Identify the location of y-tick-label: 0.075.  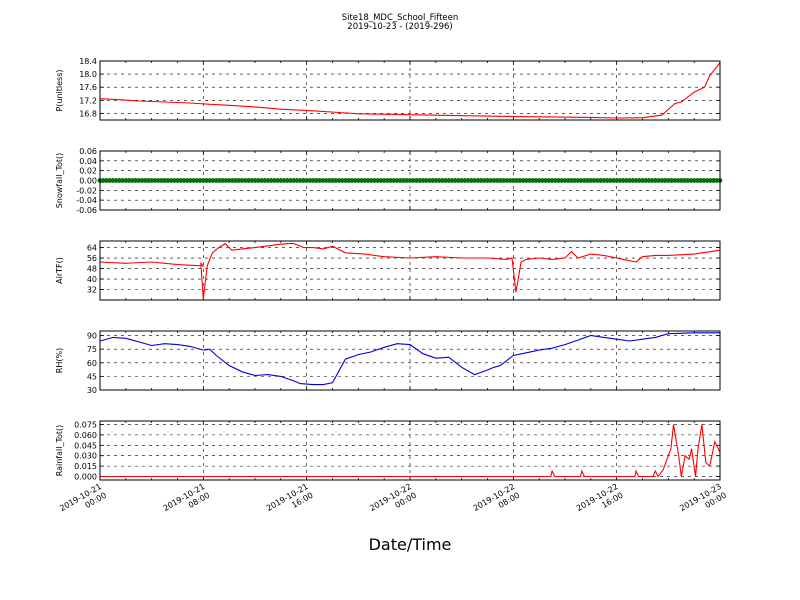
(85, 424).